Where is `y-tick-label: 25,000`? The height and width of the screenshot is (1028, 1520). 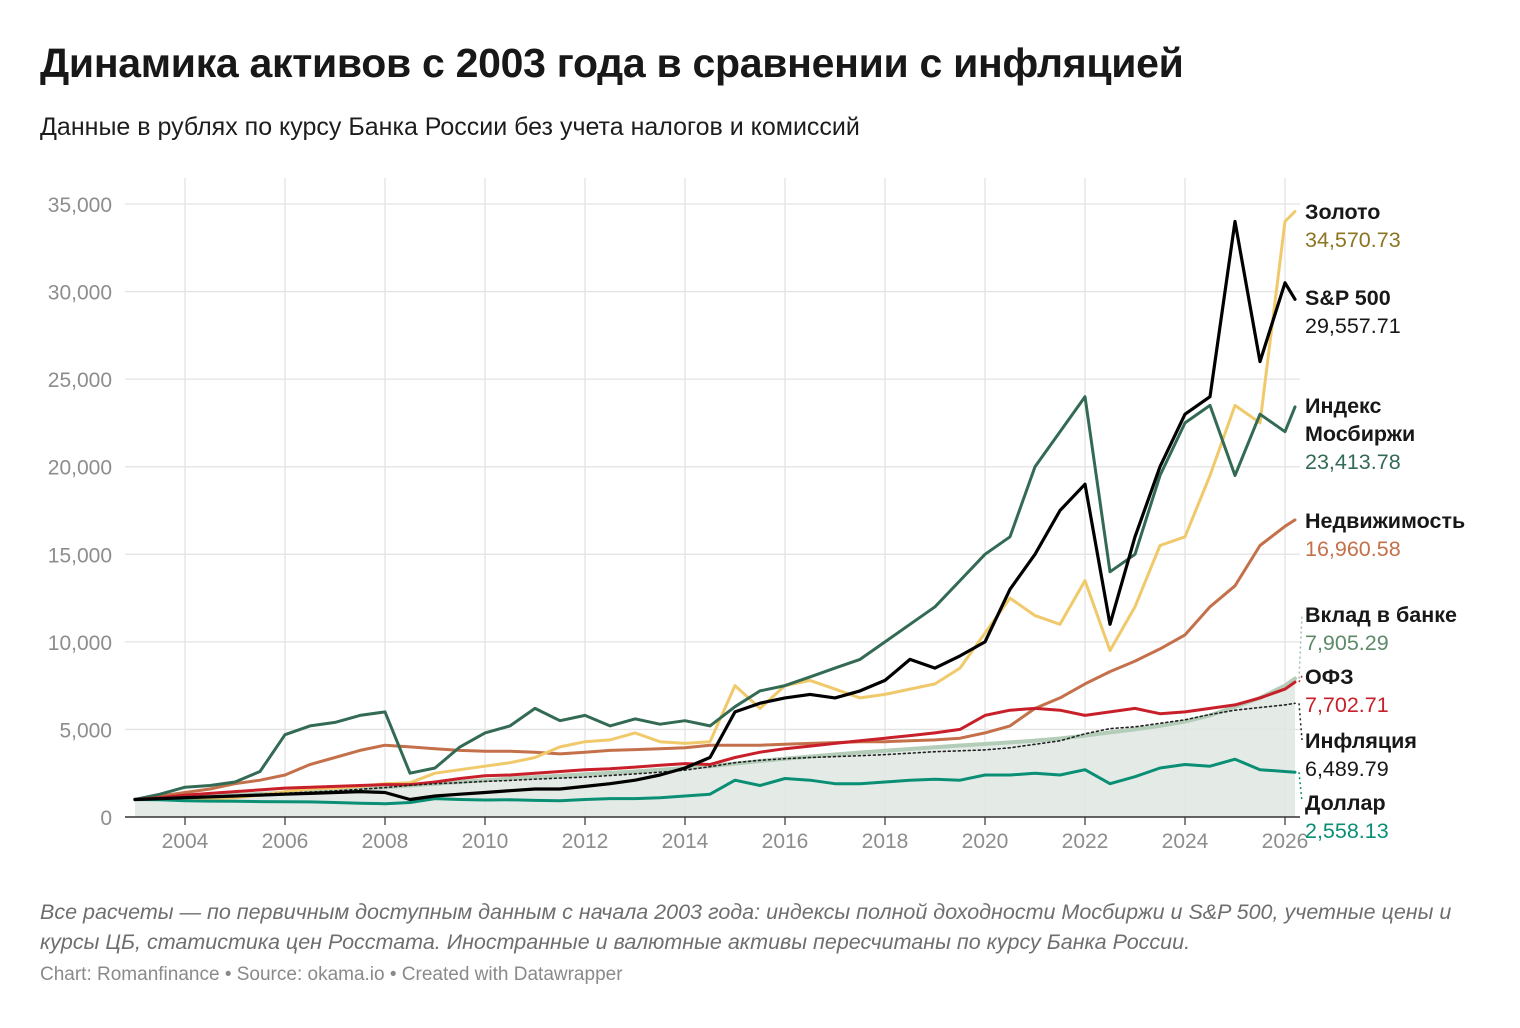
y-tick-label: 25,000 is located at coordinates (80, 380).